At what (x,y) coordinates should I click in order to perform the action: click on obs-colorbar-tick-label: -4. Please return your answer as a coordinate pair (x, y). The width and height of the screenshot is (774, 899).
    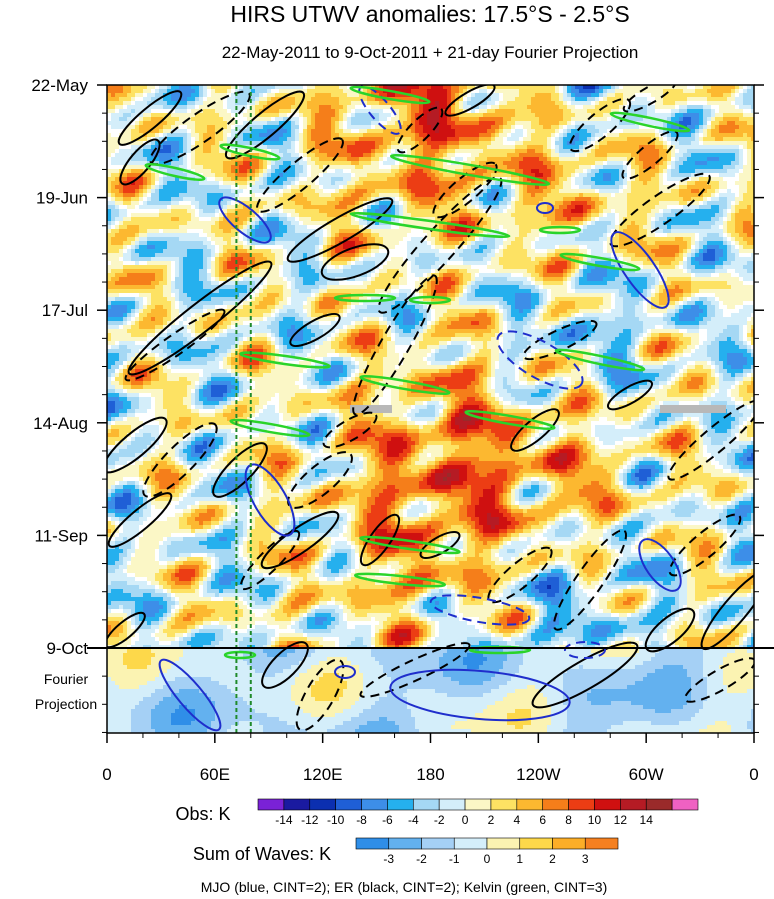
    Looking at the image, I should click on (413, 820).